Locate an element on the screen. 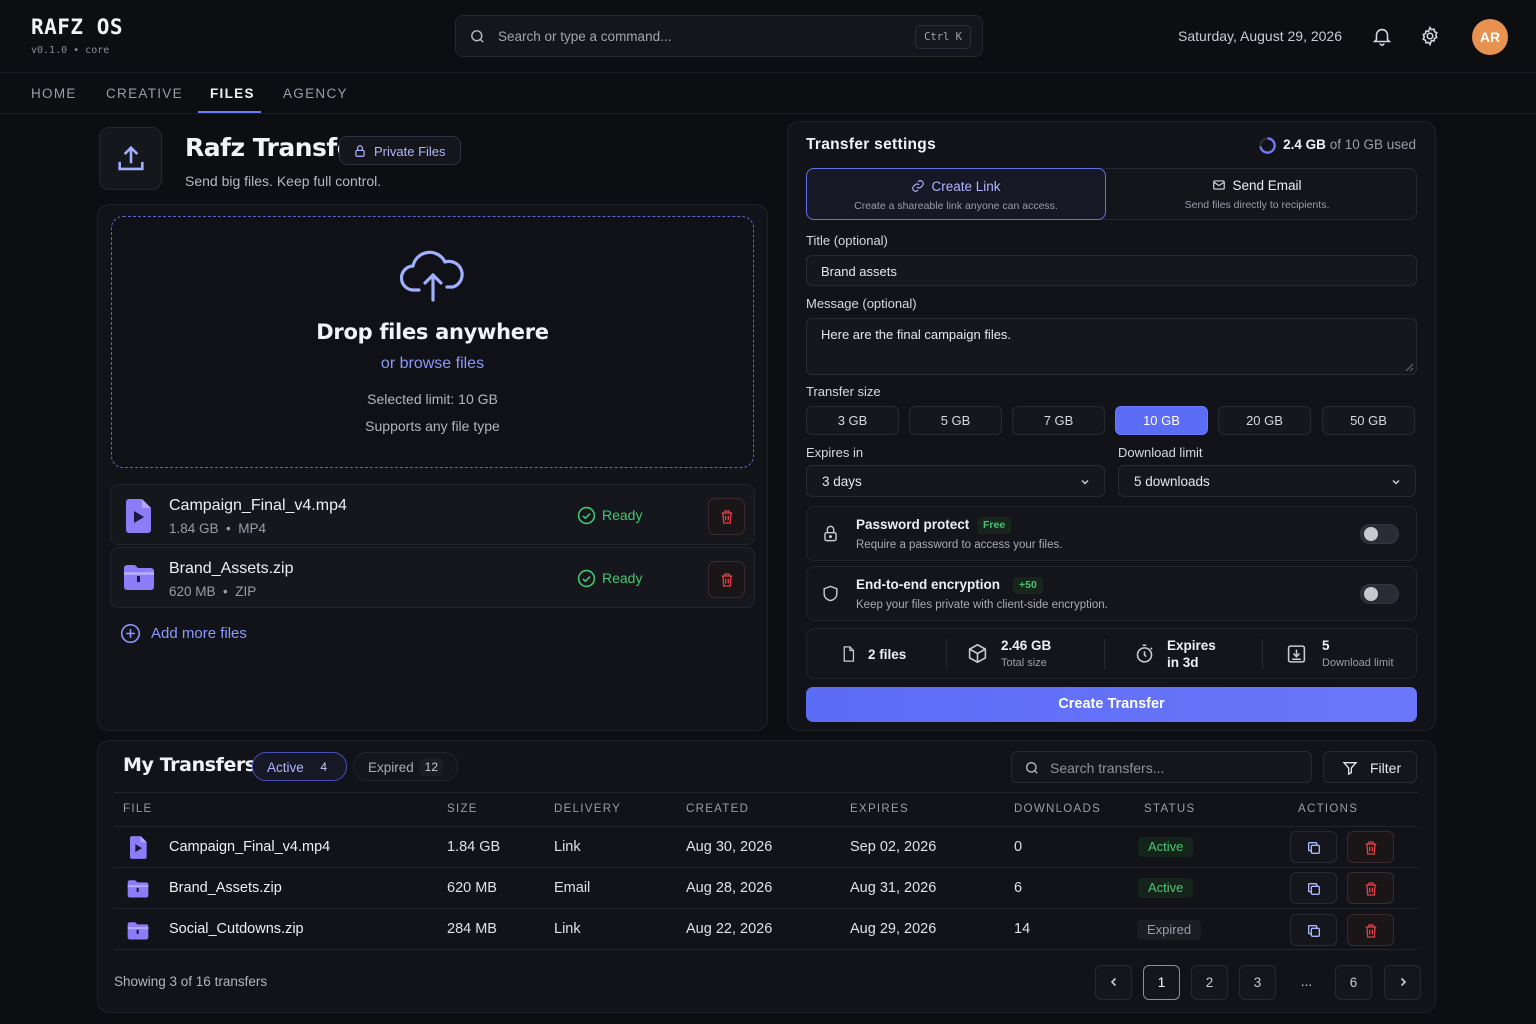 This screenshot has width=1536, height=1024. transfer-created: Aug 22, 2026 is located at coordinates (729, 929).